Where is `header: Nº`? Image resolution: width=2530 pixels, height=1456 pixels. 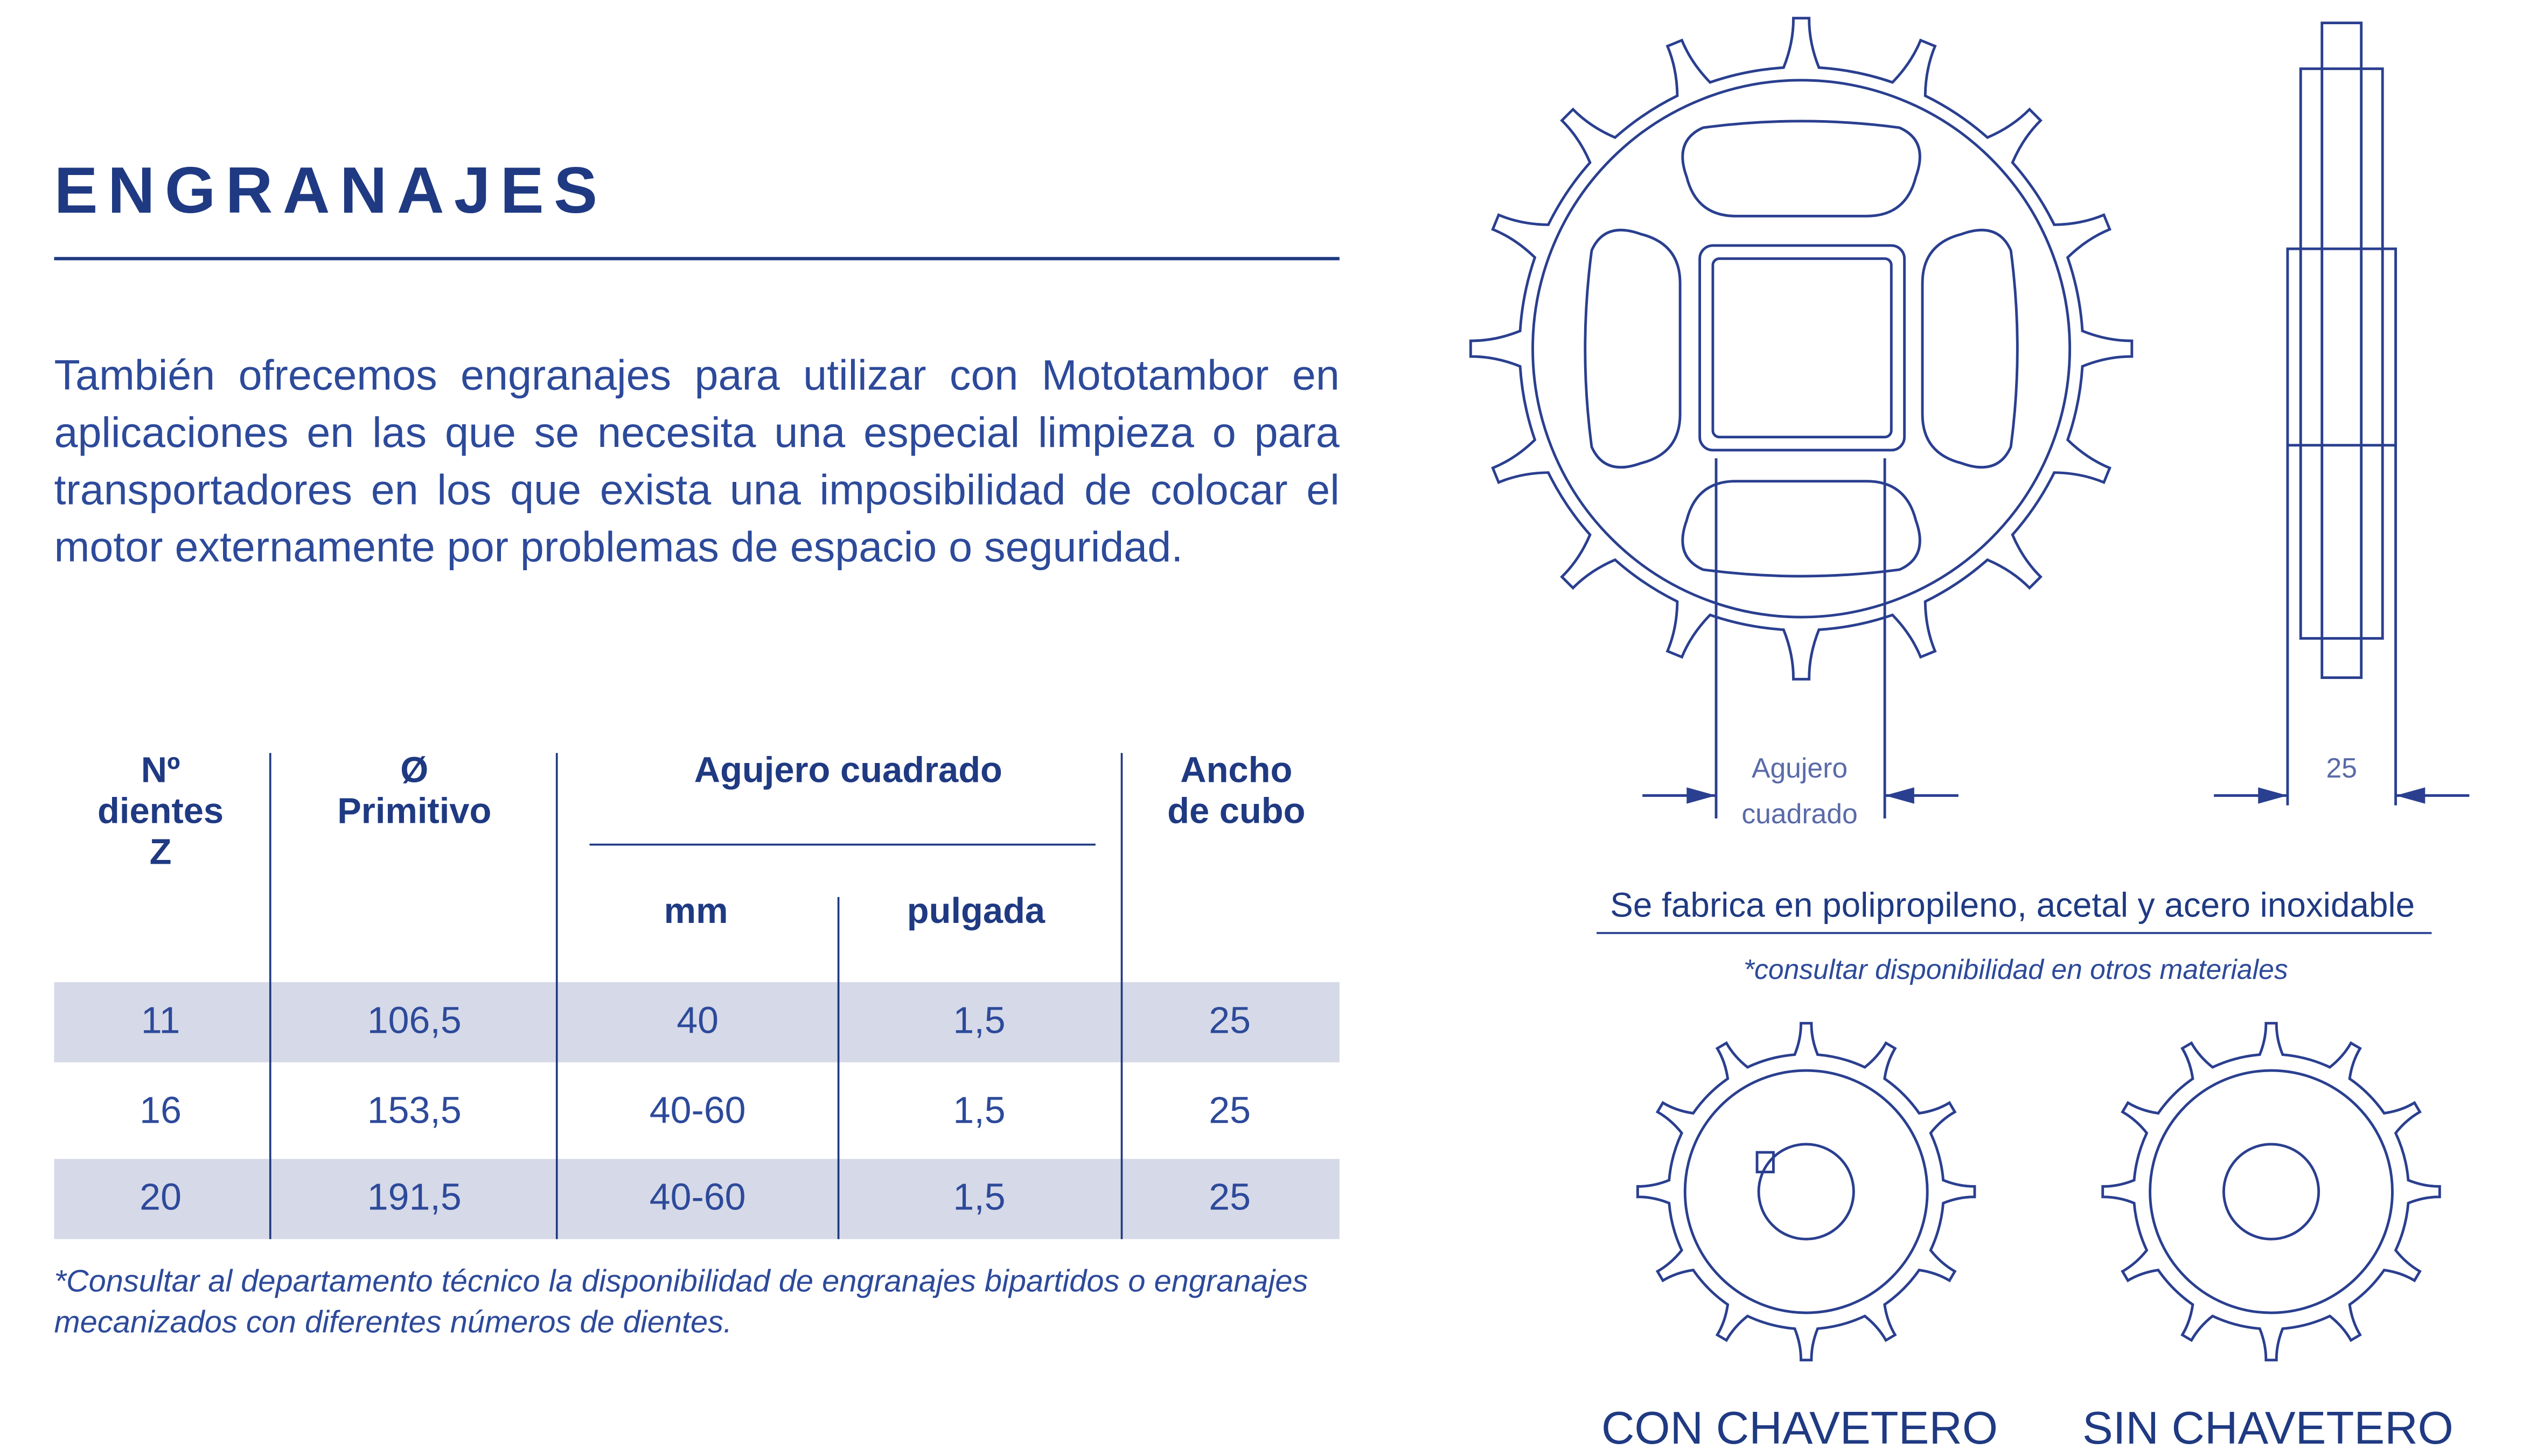 header: Nº is located at coordinates (161, 770).